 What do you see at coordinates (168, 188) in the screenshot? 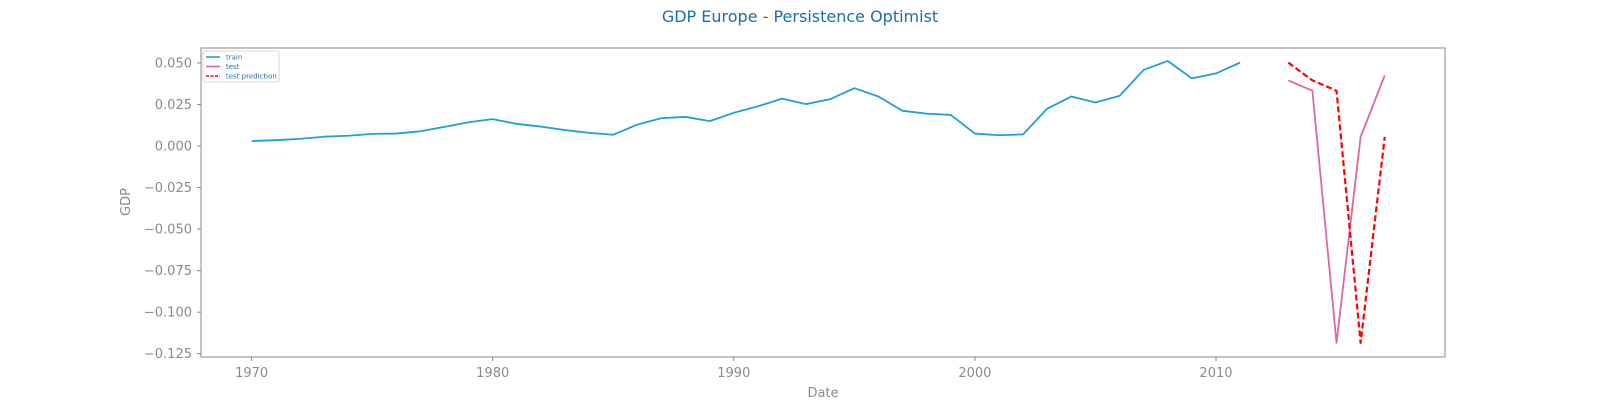
I see `y-tick-label: −0.025` at bounding box center [168, 188].